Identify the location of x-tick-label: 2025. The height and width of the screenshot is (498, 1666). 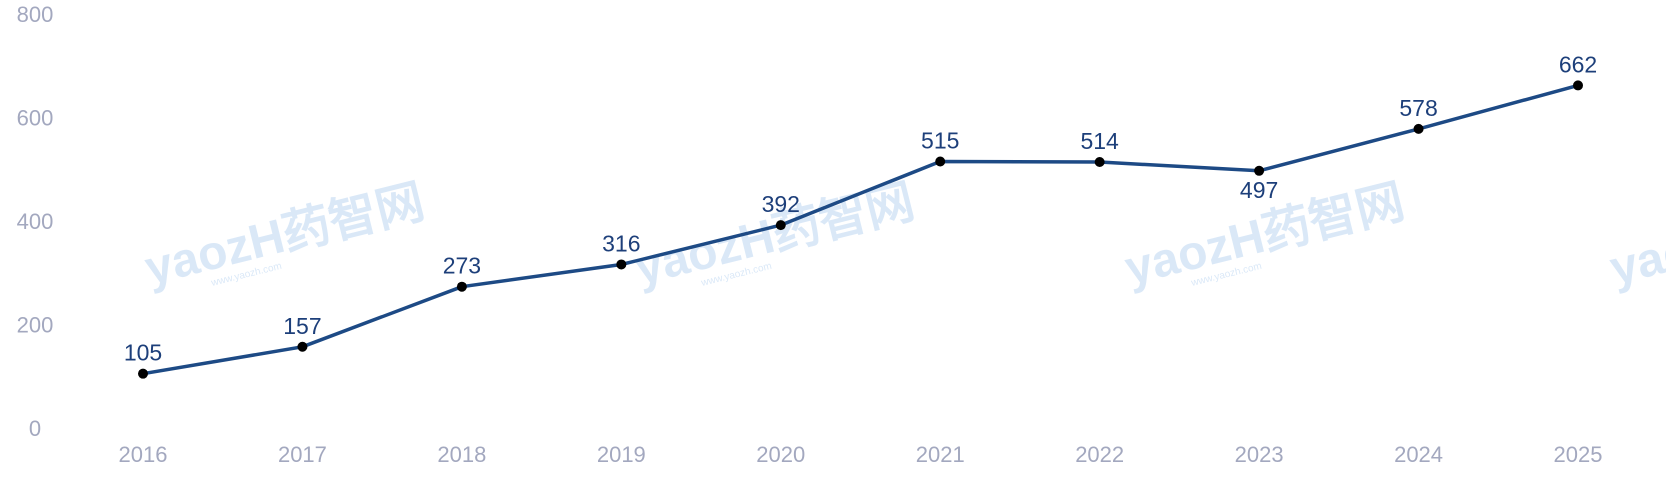
(1578, 454).